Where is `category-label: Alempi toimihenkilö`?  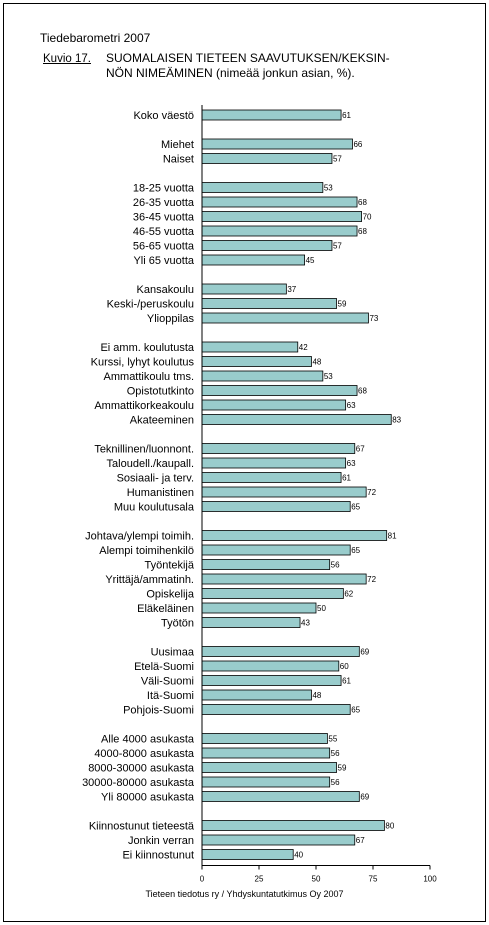
category-label: Alempi toimihenkilö is located at coordinates (146, 551).